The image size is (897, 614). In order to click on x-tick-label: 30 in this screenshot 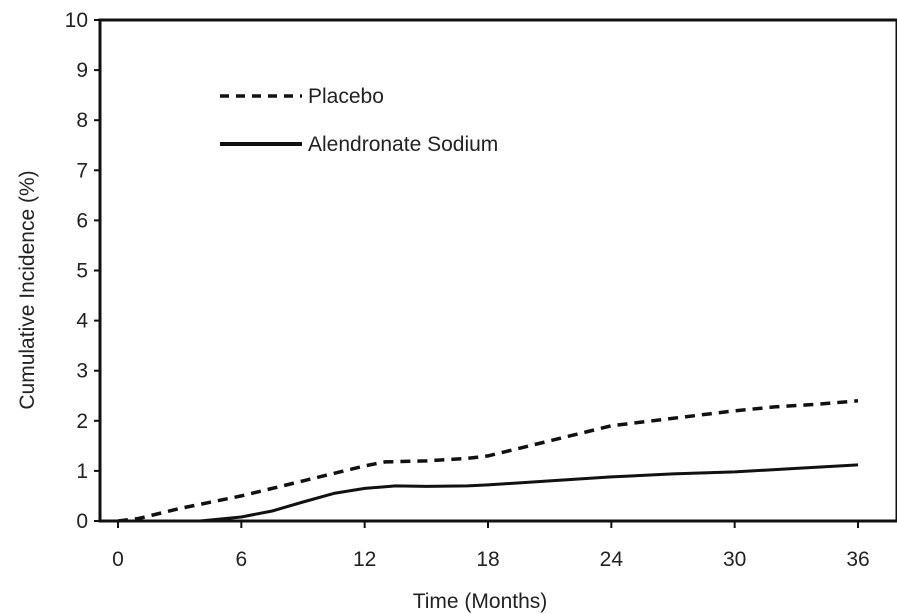, I will do `click(734, 559)`.